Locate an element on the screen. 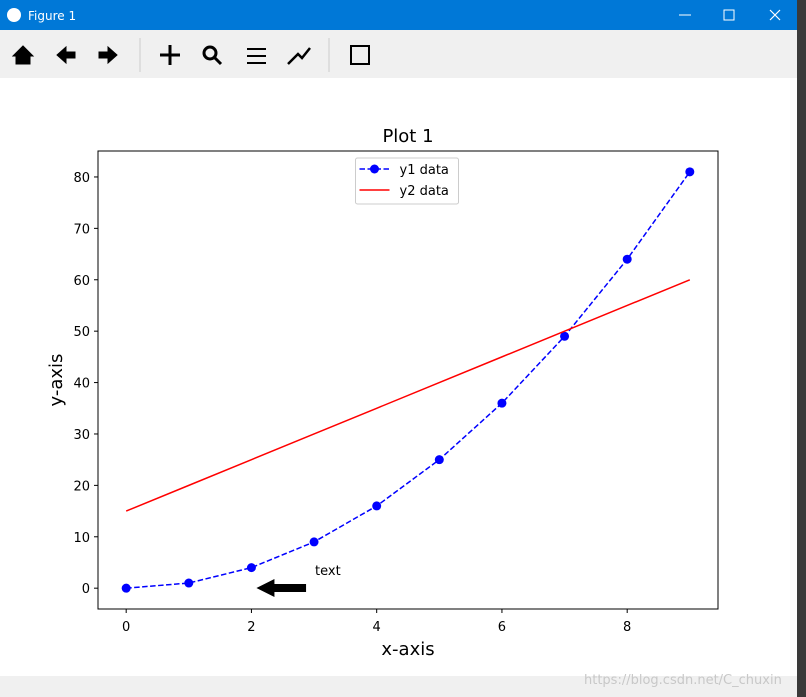  y-axis-label: y-axis is located at coordinates (56, 380).